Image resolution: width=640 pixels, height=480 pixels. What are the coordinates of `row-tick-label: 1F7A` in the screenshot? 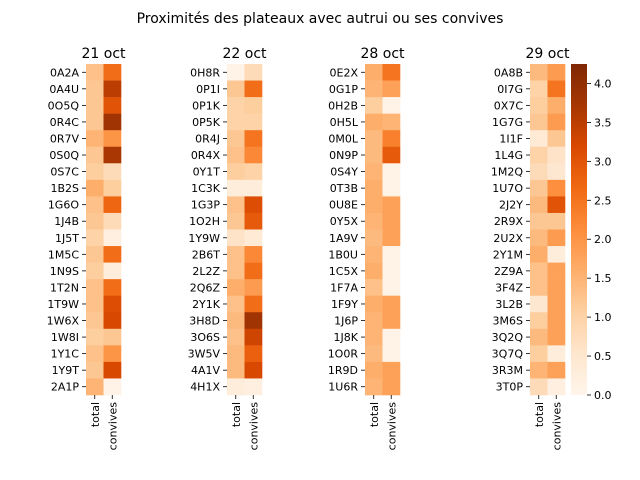 It's located at (344, 287).